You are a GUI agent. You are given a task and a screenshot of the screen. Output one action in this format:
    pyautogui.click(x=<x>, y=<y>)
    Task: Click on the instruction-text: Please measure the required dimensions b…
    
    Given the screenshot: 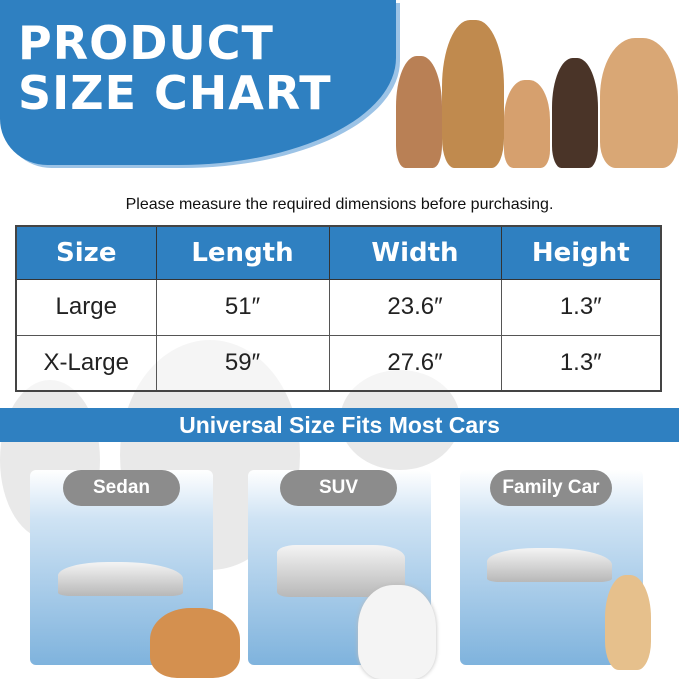 What is the action you would take?
    pyautogui.click(x=339, y=204)
    